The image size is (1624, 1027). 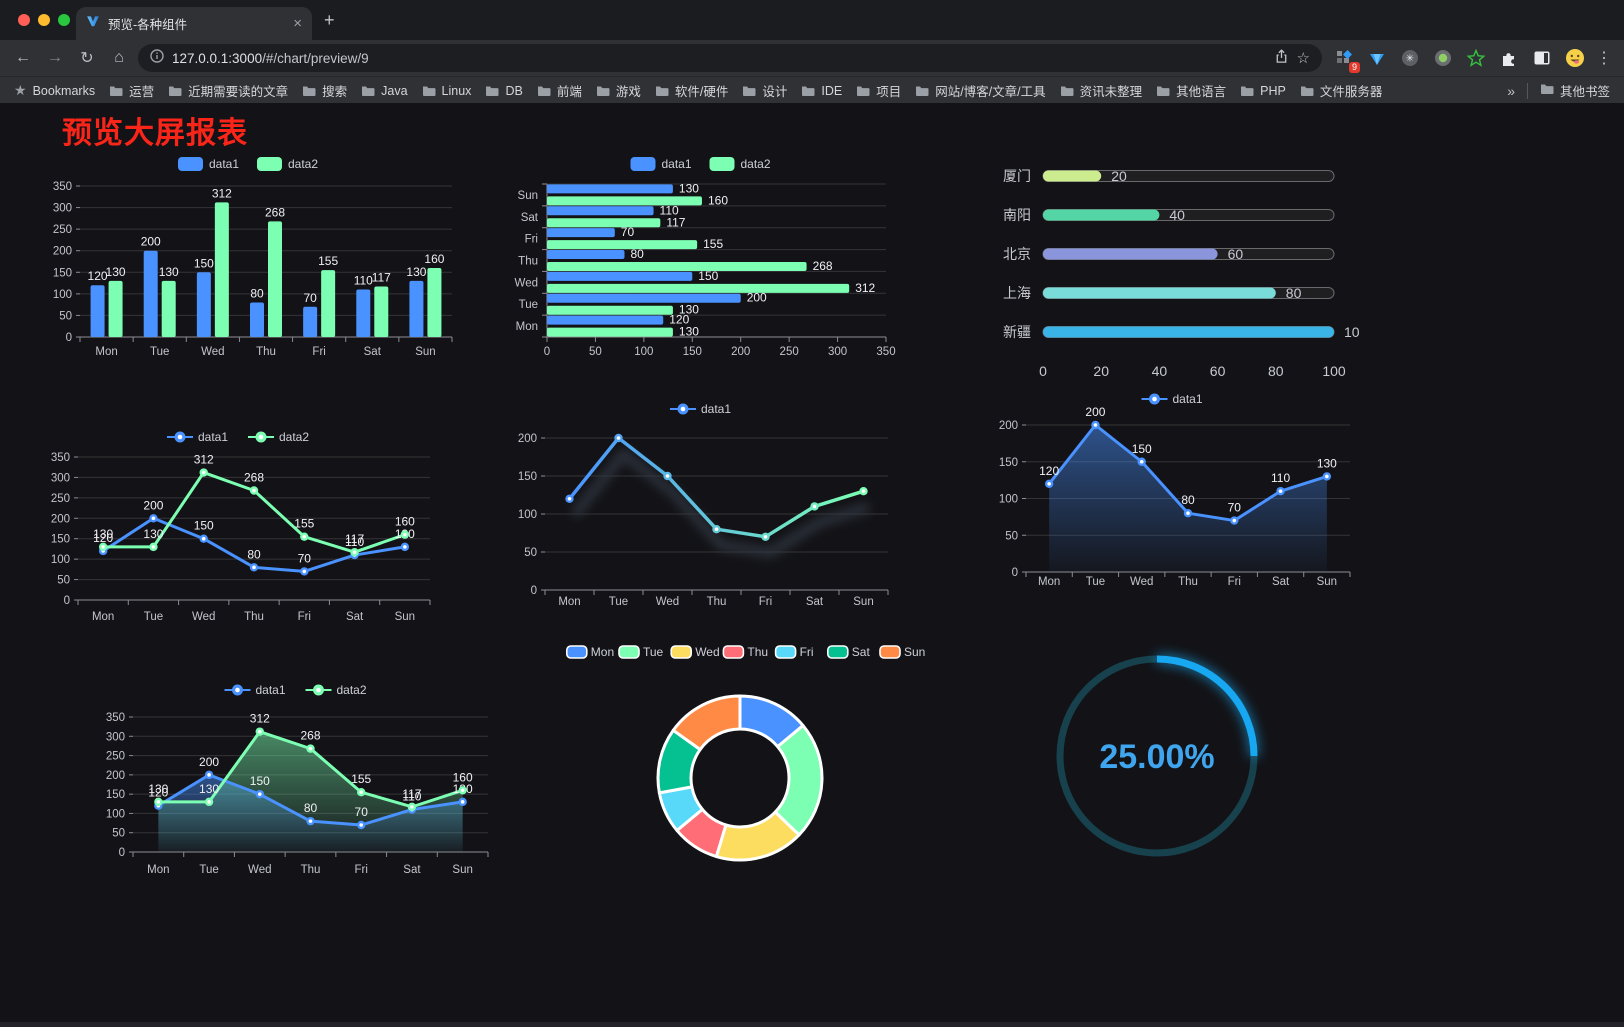 I want to click on svg-text: 130, so click(x=209, y=789).